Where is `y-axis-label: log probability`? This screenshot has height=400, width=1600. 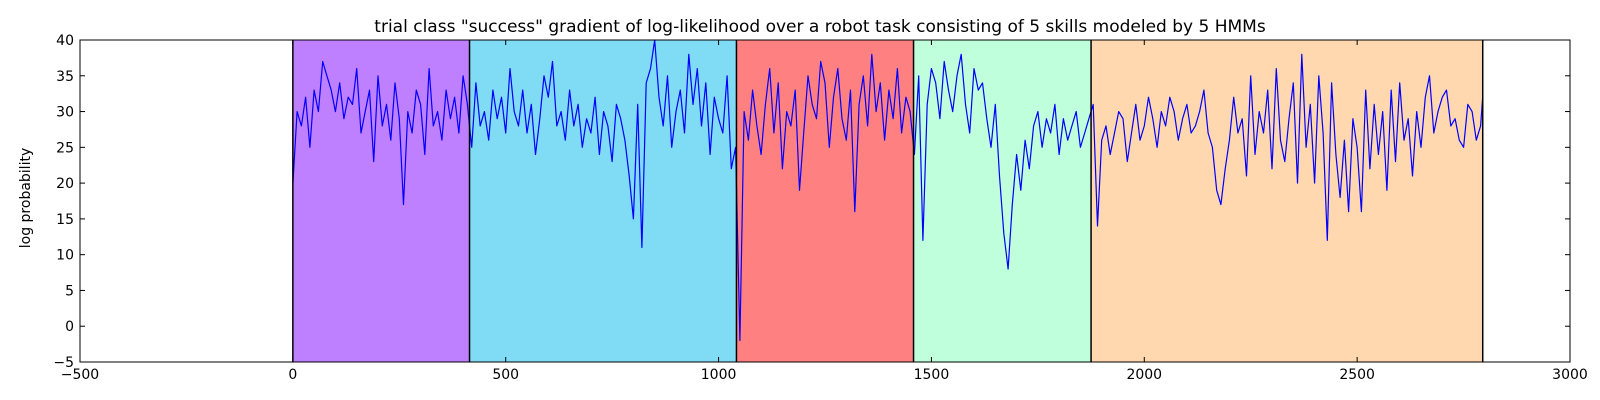
y-axis-label: log probability is located at coordinates (26, 198).